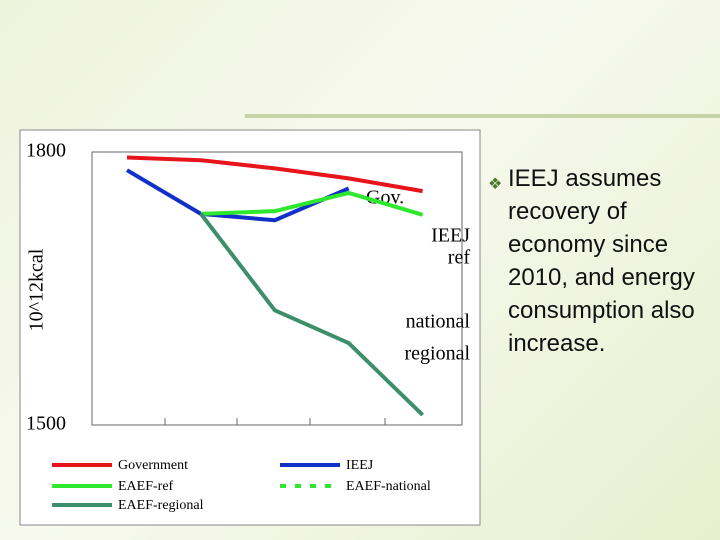  Describe the element at coordinates (275, 421) in the screenshot. I see `x-ticks` at that location.